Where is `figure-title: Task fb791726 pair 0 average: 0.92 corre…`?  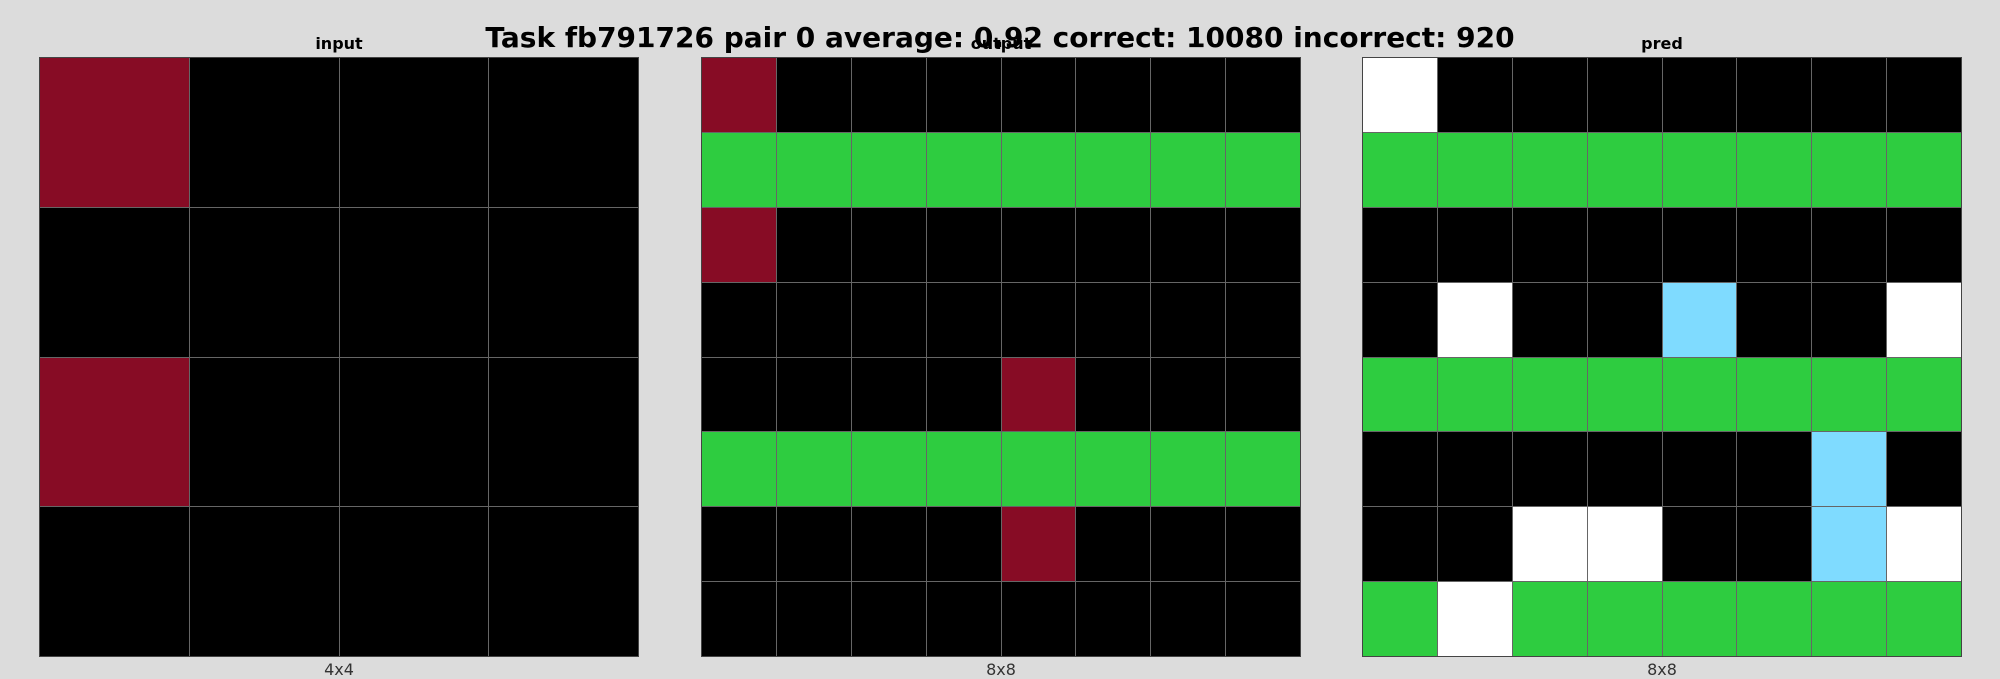
figure-title: Task fb791726 pair 0 average: 0.92 corre… is located at coordinates (1000, 37).